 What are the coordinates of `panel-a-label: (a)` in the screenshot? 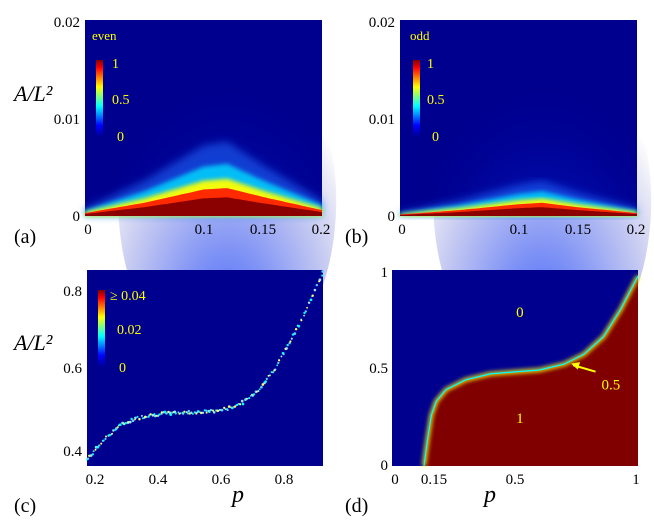 It's located at (25, 237).